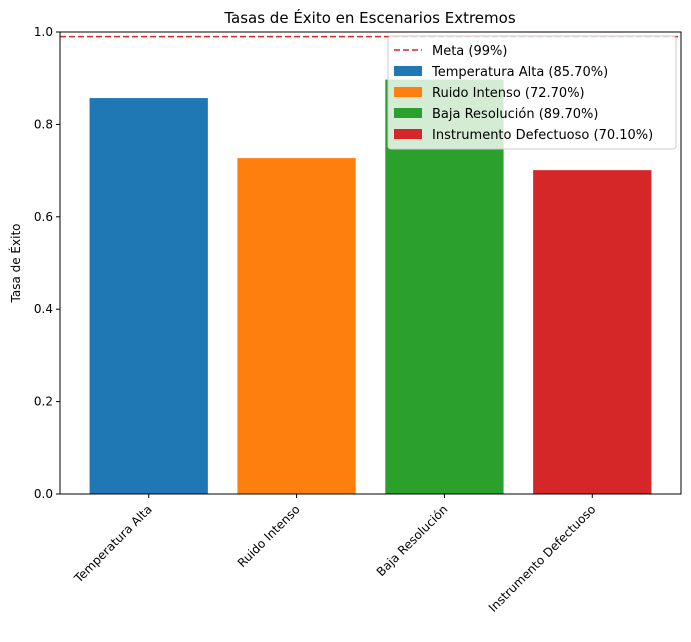 This screenshot has height=642, width=691. I want to click on bar-ruido-intenso, so click(296, 326).